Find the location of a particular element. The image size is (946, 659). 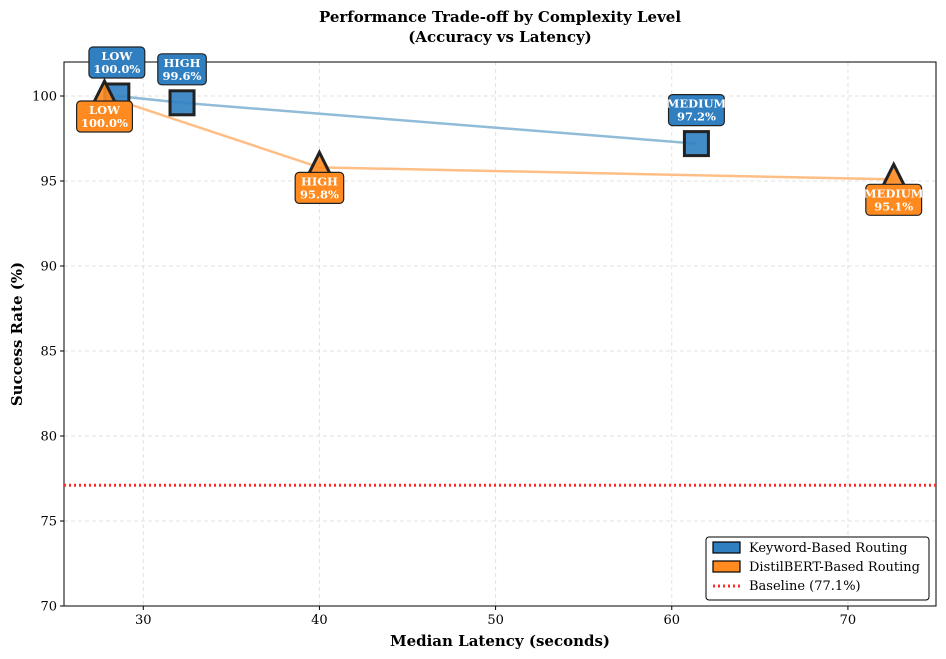

legend-box is located at coordinates (817, 568).